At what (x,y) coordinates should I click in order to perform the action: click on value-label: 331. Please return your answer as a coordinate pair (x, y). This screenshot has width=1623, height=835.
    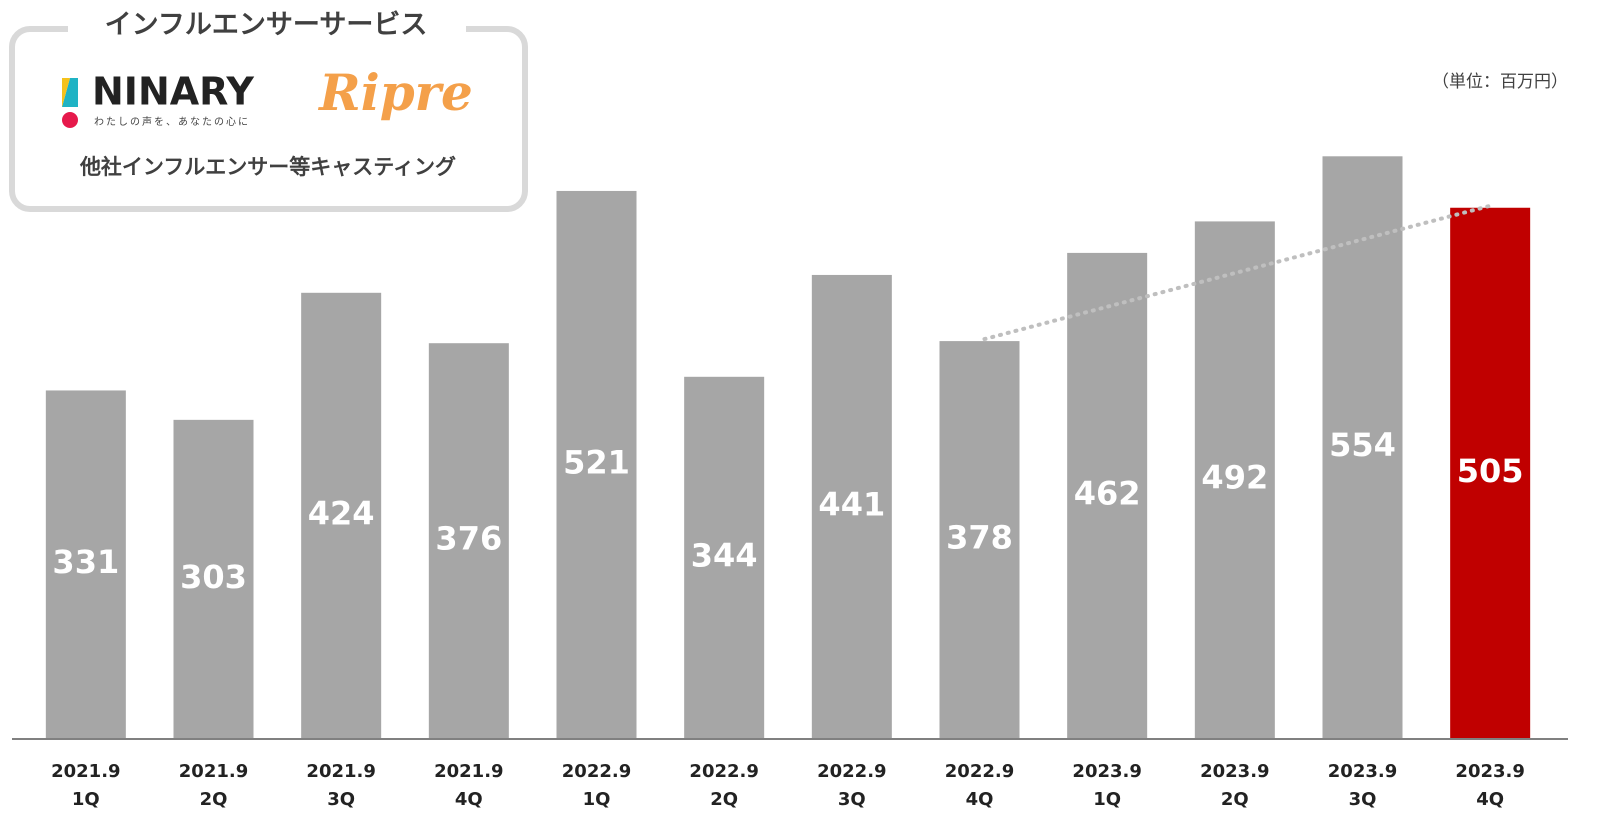
    Looking at the image, I should click on (85, 562).